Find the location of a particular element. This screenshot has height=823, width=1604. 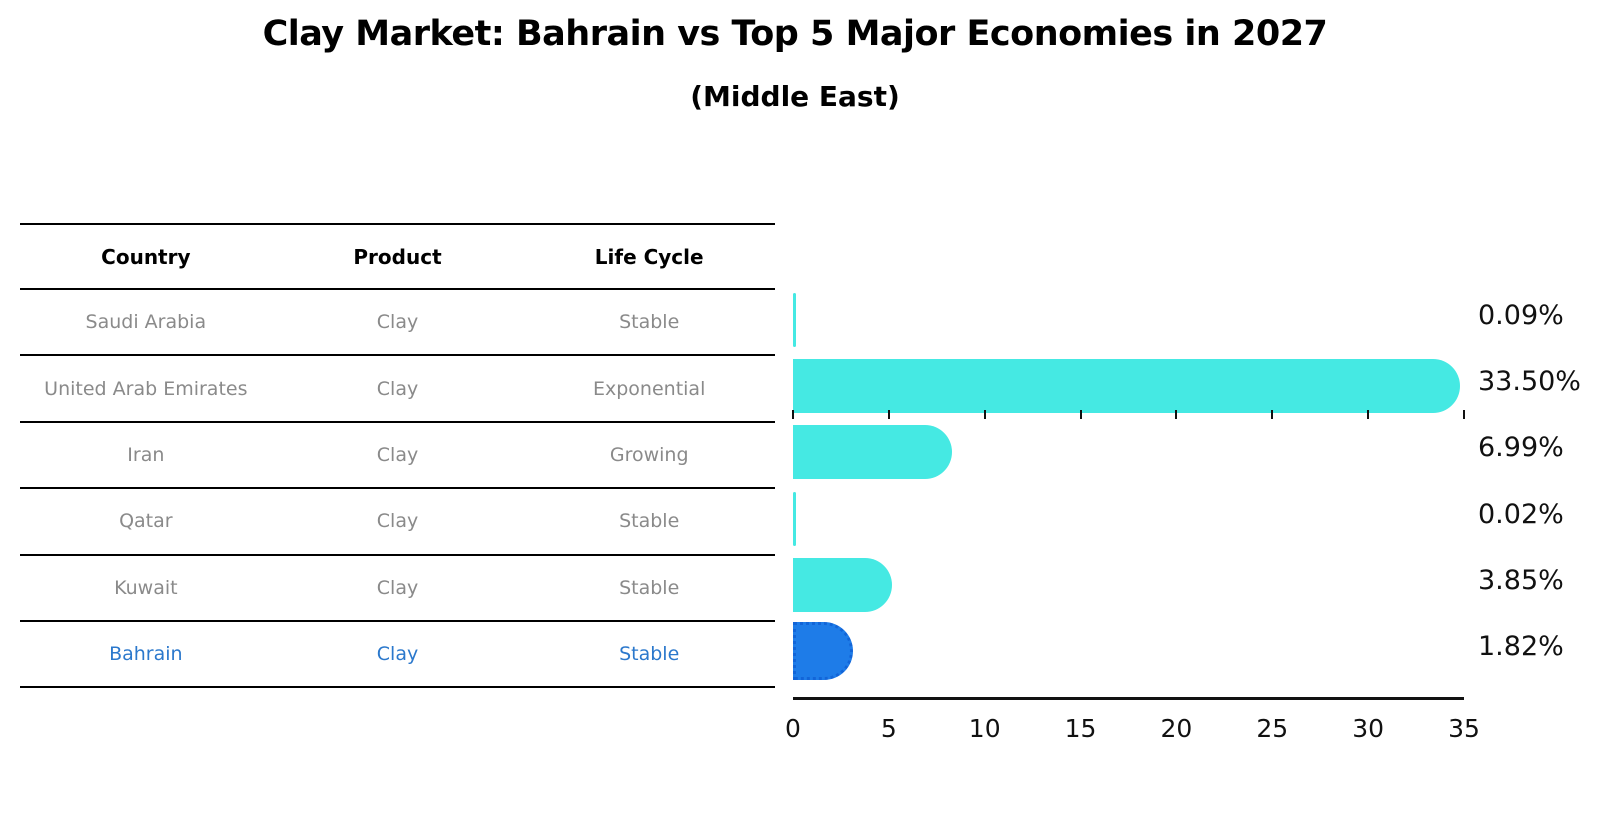

table-header-product: Product is located at coordinates (397, 256).